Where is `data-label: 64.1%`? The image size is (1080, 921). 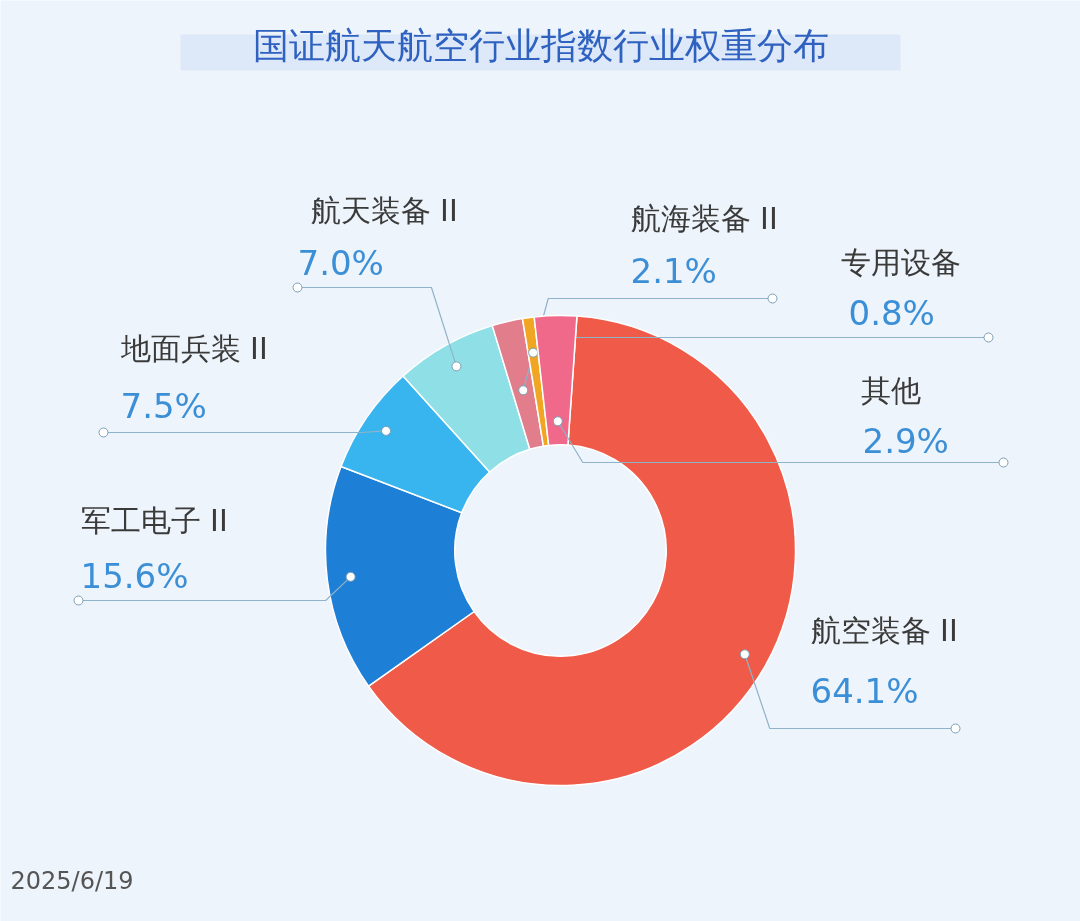
data-label: 64.1% is located at coordinates (864, 690).